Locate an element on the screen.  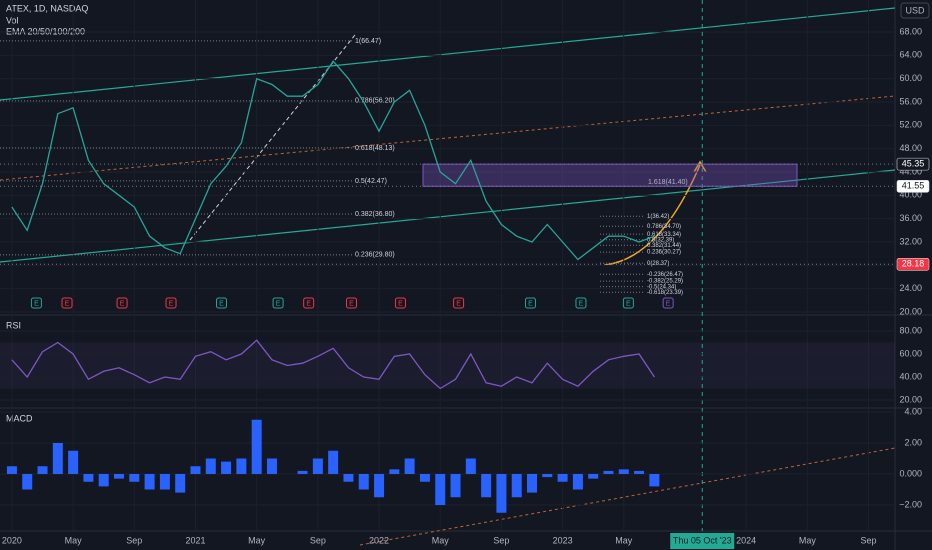
fib-label: 0.618(33.34) is located at coordinates (664, 235).